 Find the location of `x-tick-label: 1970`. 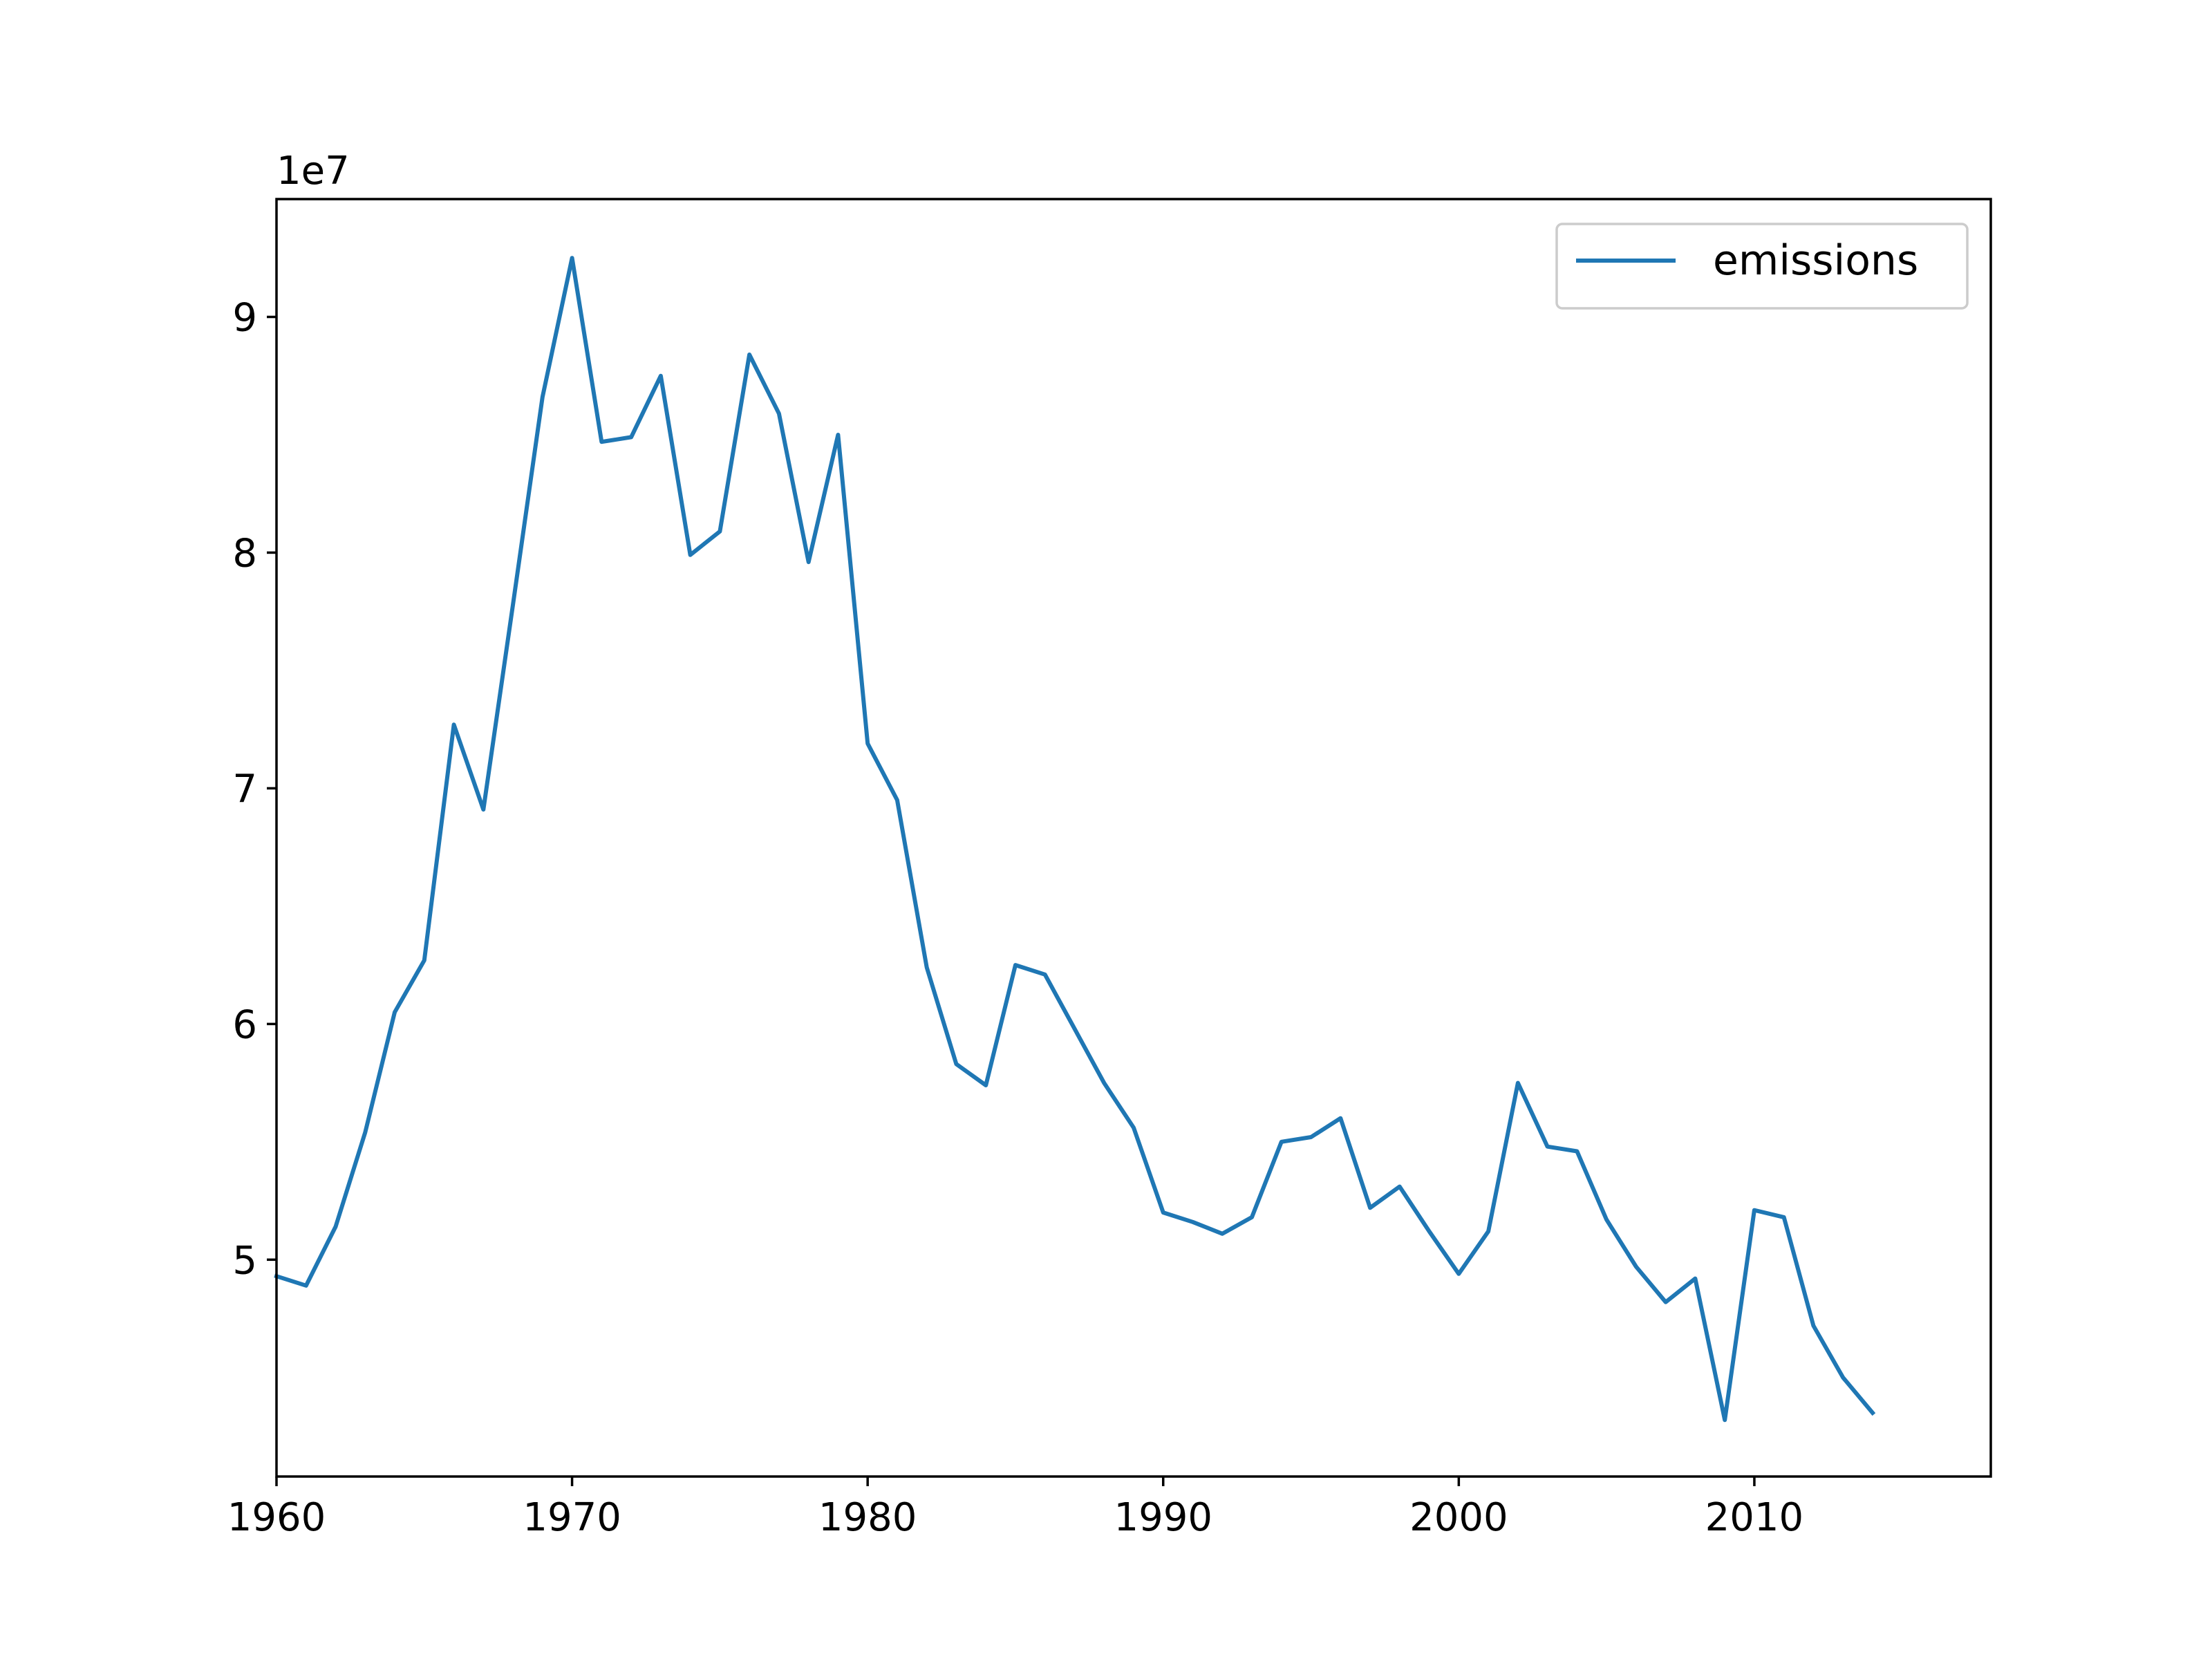

x-tick-label: 1970 is located at coordinates (572, 1517).